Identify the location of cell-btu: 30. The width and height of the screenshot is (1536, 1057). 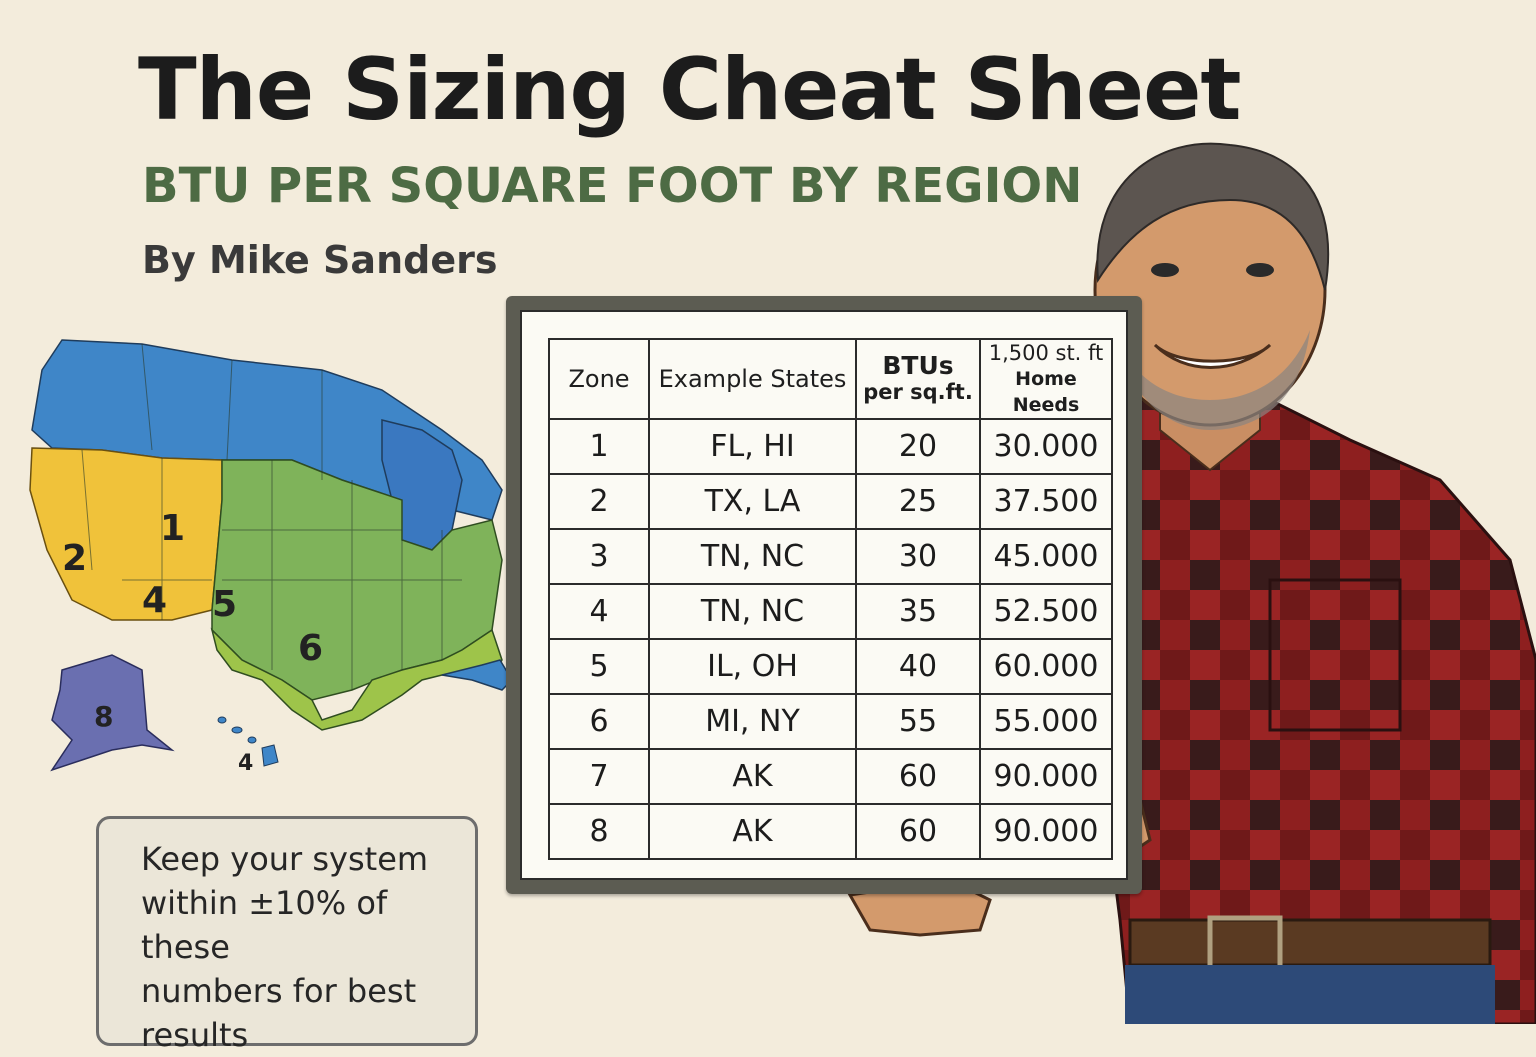
(918, 556).